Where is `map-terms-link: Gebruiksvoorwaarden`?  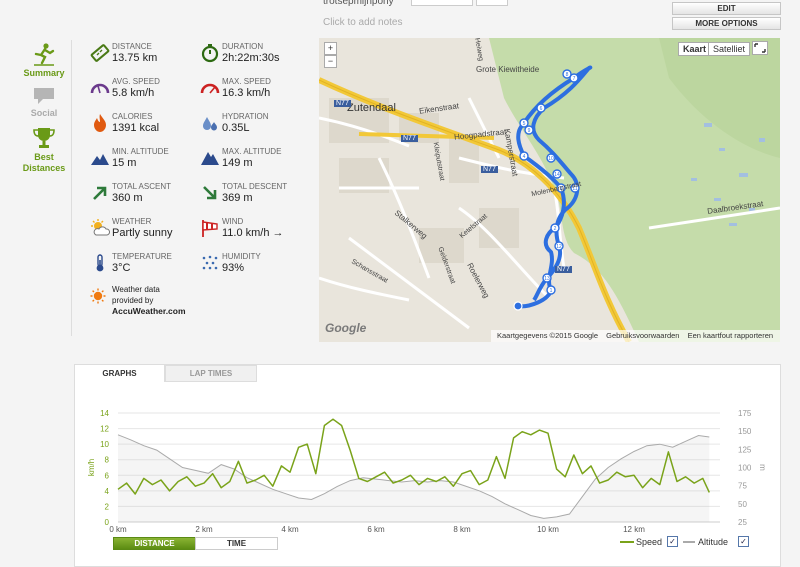
map-terms-link: Gebruiksvoorwaarden is located at coordinates (643, 335).